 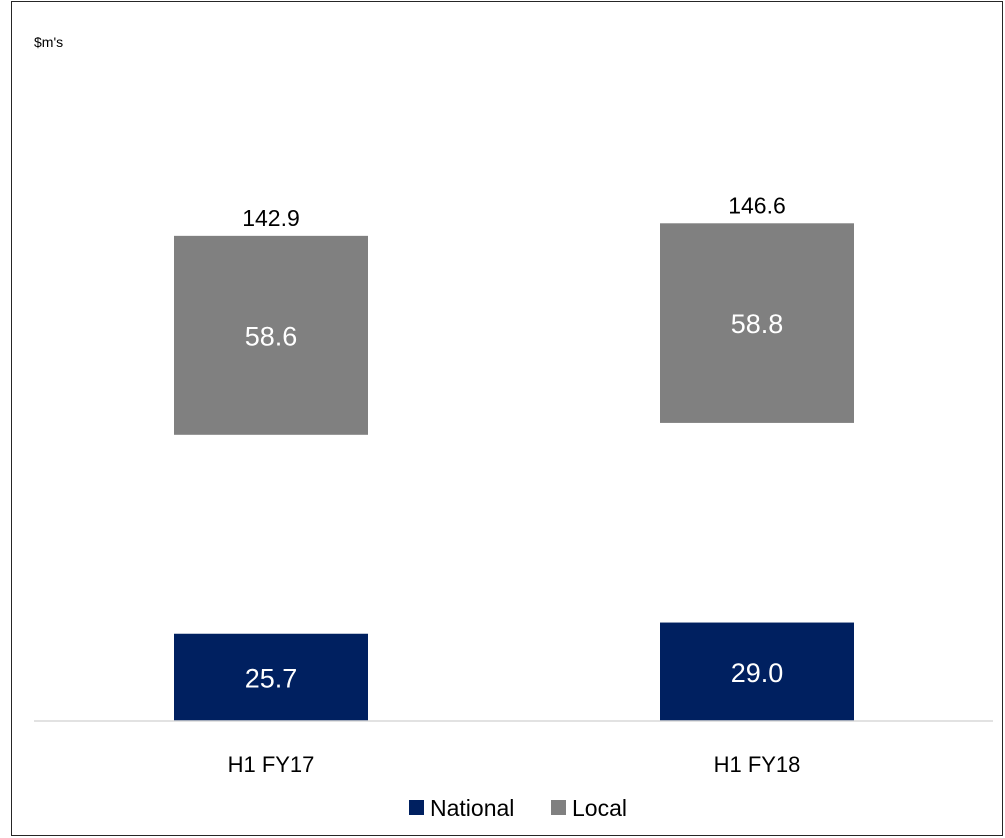 What do you see at coordinates (416, 807) in the screenshot?
I see `legend-swatch-national` at bounding box center [416, 807].